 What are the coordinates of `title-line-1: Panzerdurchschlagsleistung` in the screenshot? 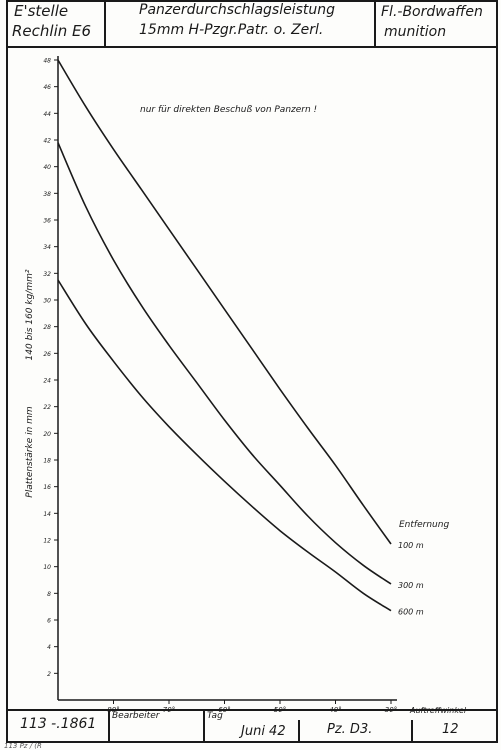 It's located at (237, 10).